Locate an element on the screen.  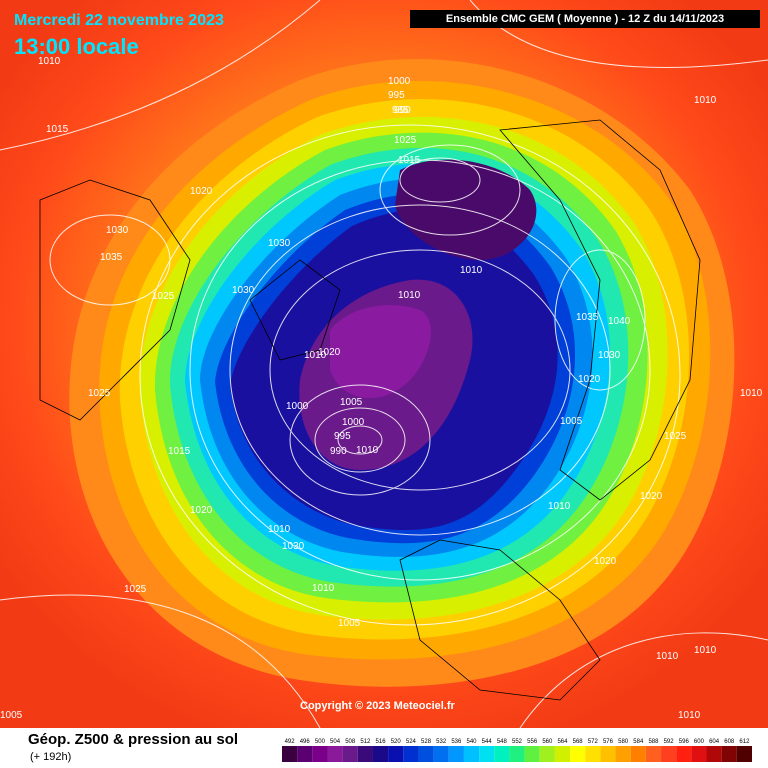
forecast-date: Mercredi 22 novembre 2023 is located at coordinates (119, 20).